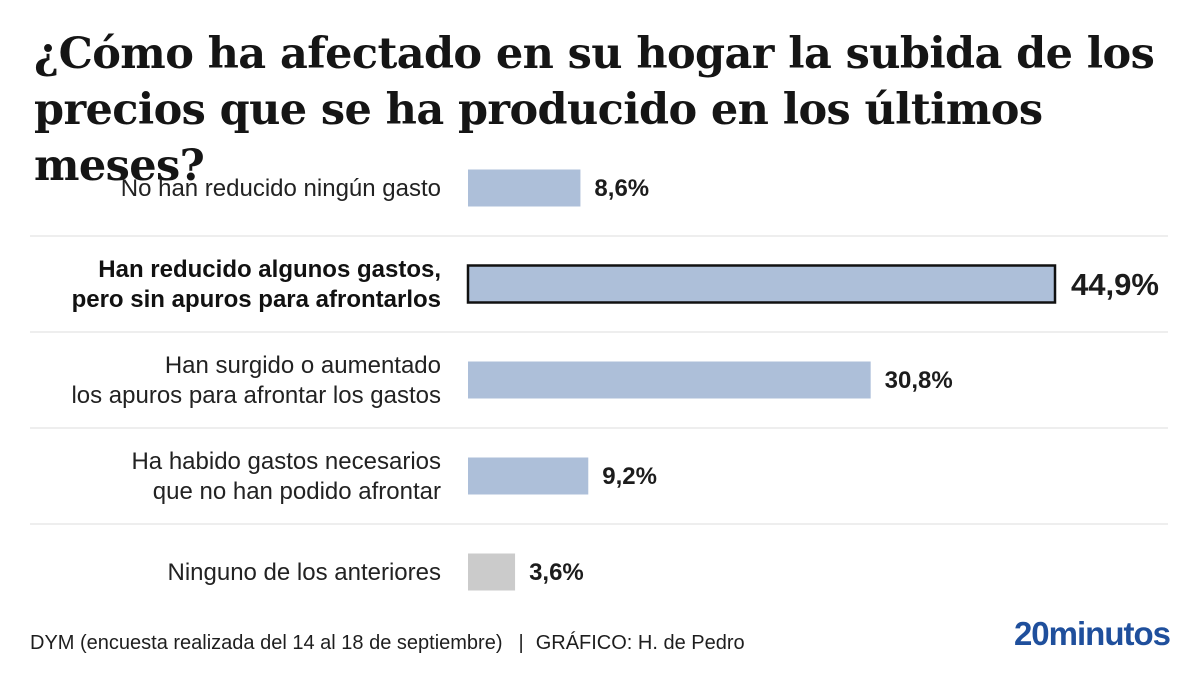 The width and height of the screenshot is (1200, 675). Describe the element at coordinates (556, 572) in the screenshot. I see `value-label: 3,6%` at that location.